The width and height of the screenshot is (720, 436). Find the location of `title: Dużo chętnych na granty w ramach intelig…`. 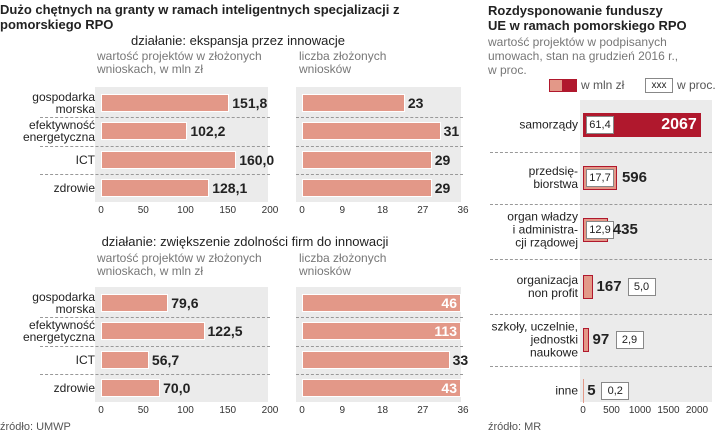

title: Dużo chętnych na granty w ramach intelig… is located at coordinates (200, 17).